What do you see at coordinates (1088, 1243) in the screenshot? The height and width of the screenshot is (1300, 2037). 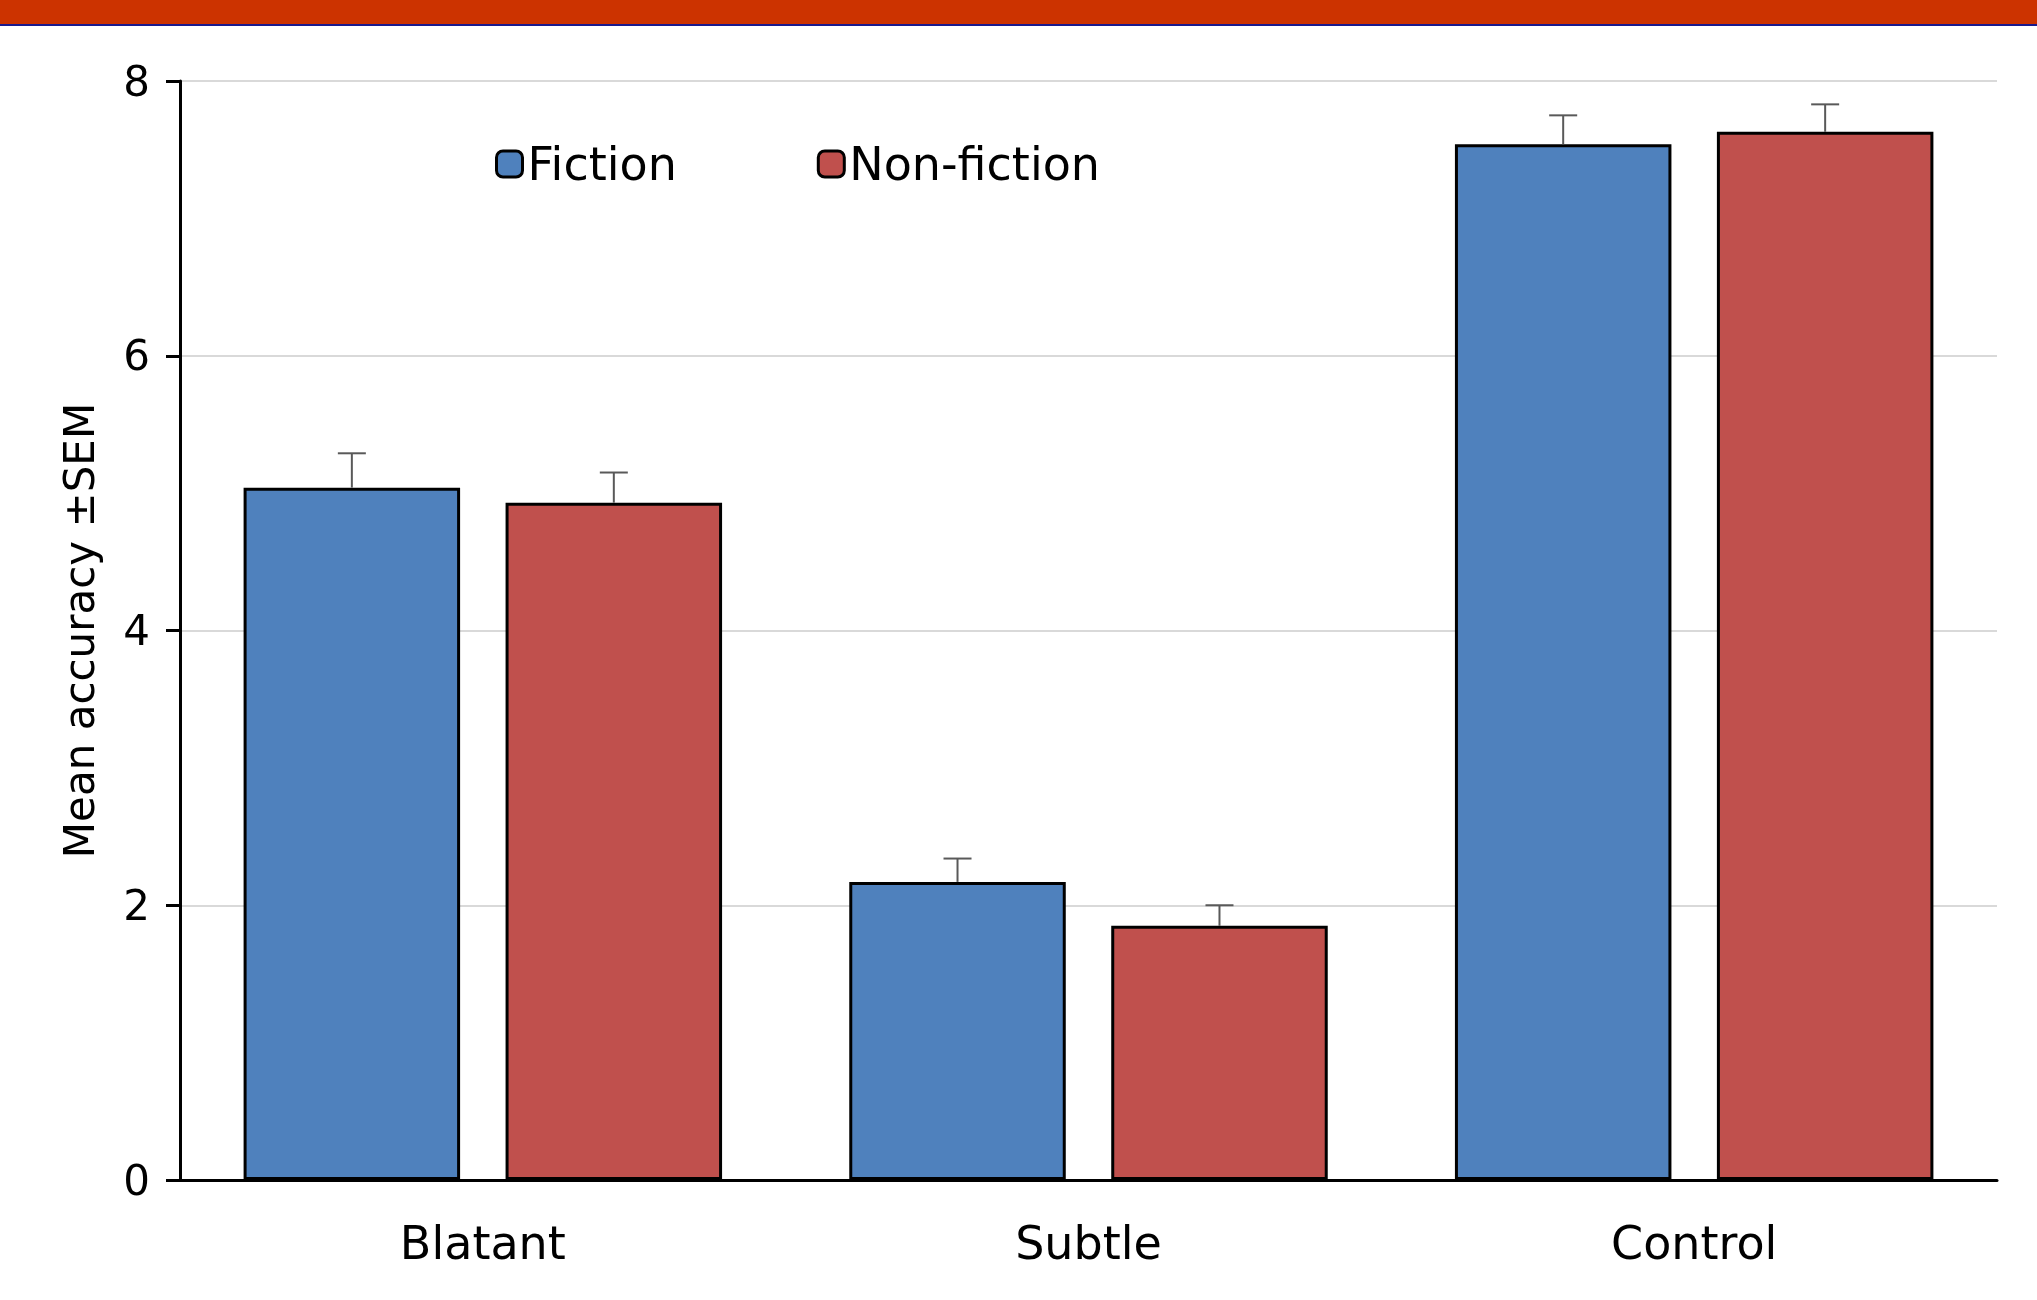 I see `x-tick-label: Subtle` at bounding box center [1088, 1243].